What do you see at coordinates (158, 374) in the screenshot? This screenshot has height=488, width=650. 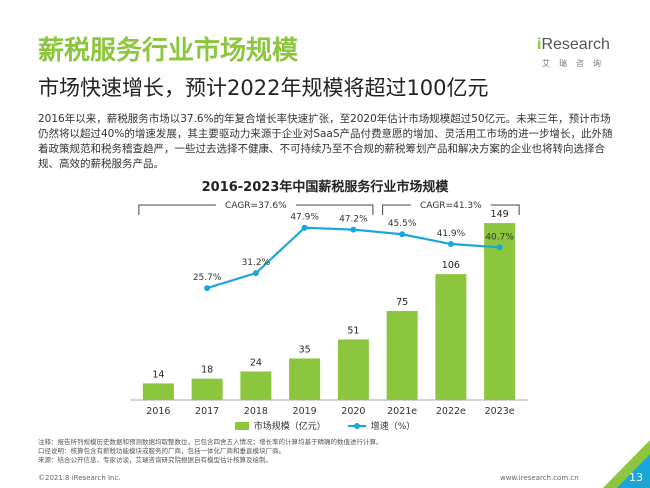 I see `bar-value-label: 14` at bounding box center [158, 374].